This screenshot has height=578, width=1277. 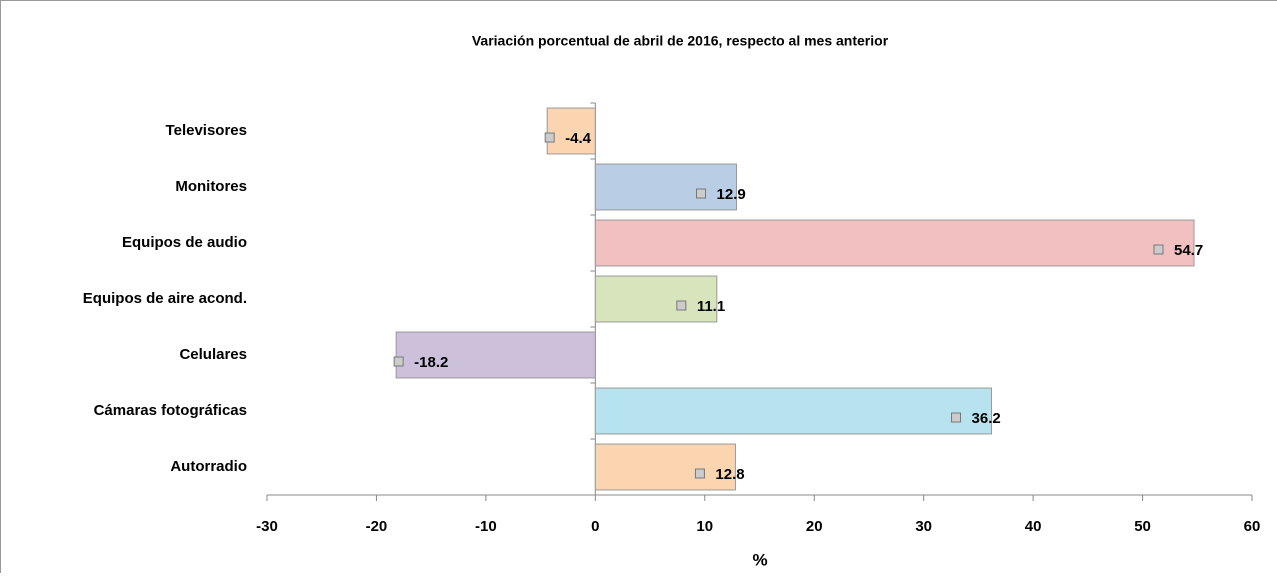 What do you see at coordinates (578, 138) in the screenshot?
I see `data-label: -4.4` at bounding box center [578, 138].